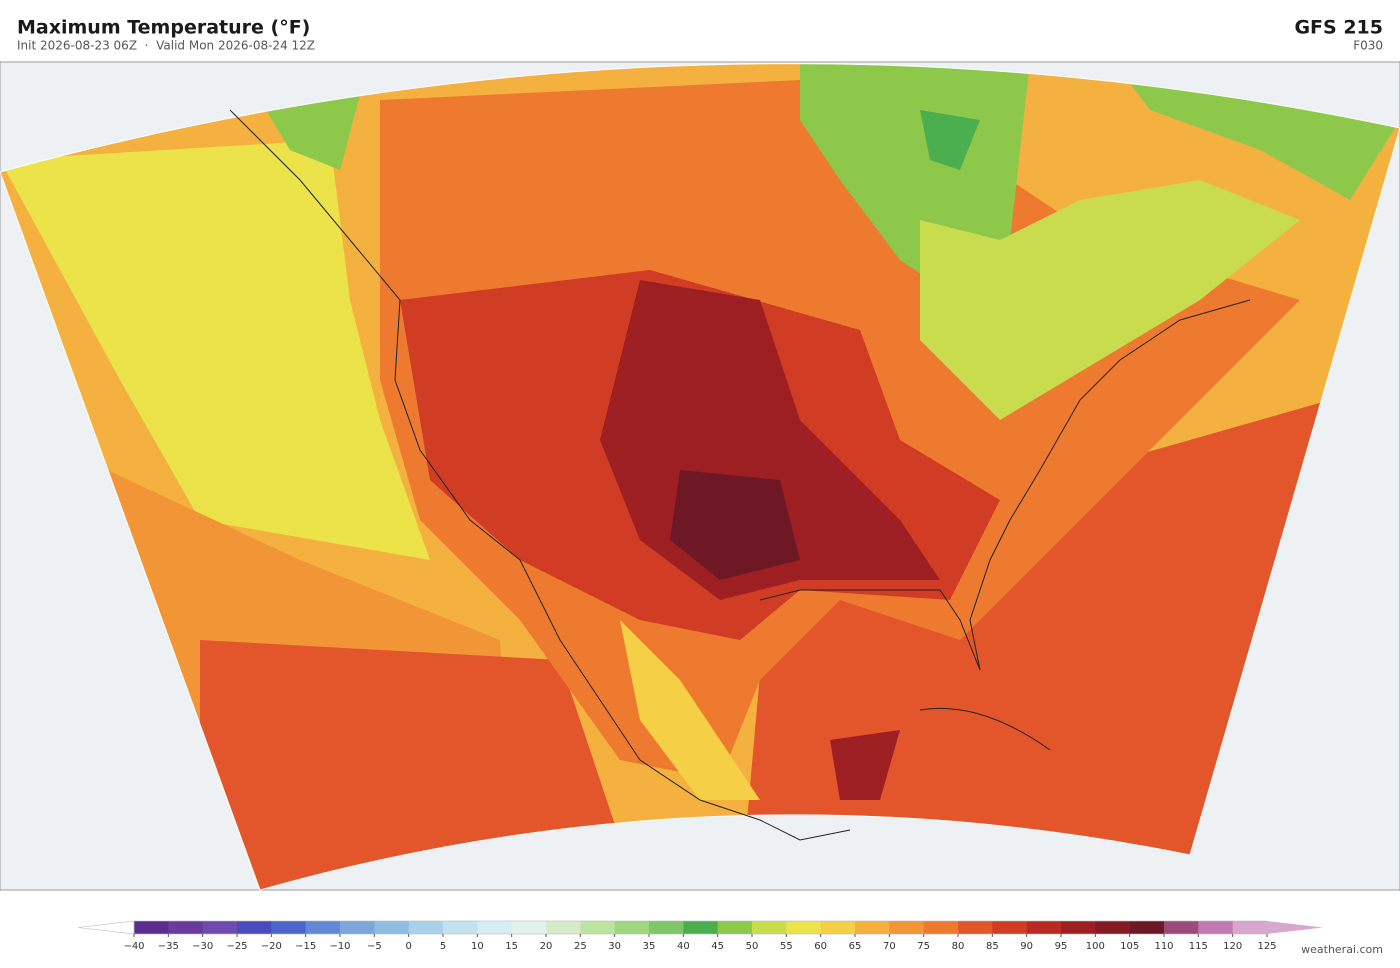  Describe the element at coordinates (820, 946) in the screenshot. I see `tick-label: 60` at that location.